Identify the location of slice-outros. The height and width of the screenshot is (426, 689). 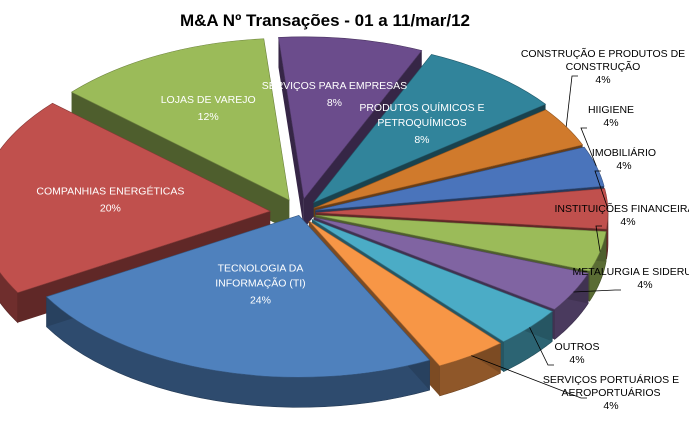
(432, 281).